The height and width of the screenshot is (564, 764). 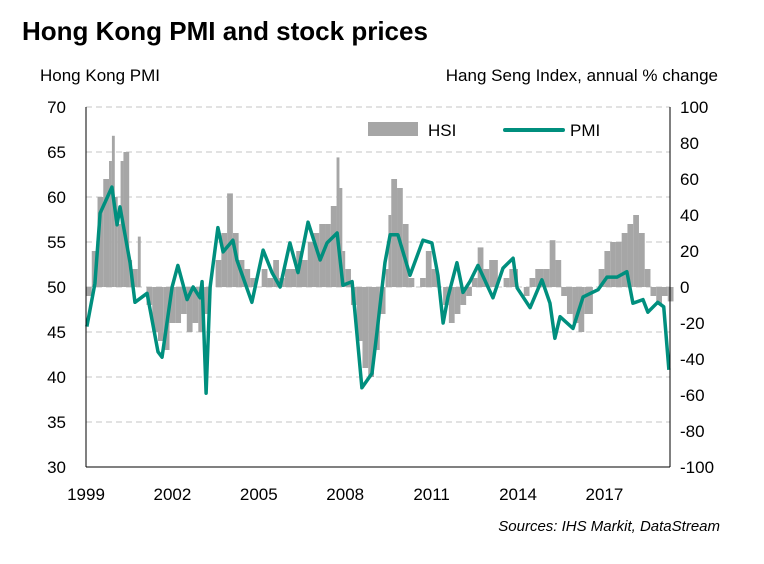 I want to click on left-tick-label: 60, so click(x=56, y=197).